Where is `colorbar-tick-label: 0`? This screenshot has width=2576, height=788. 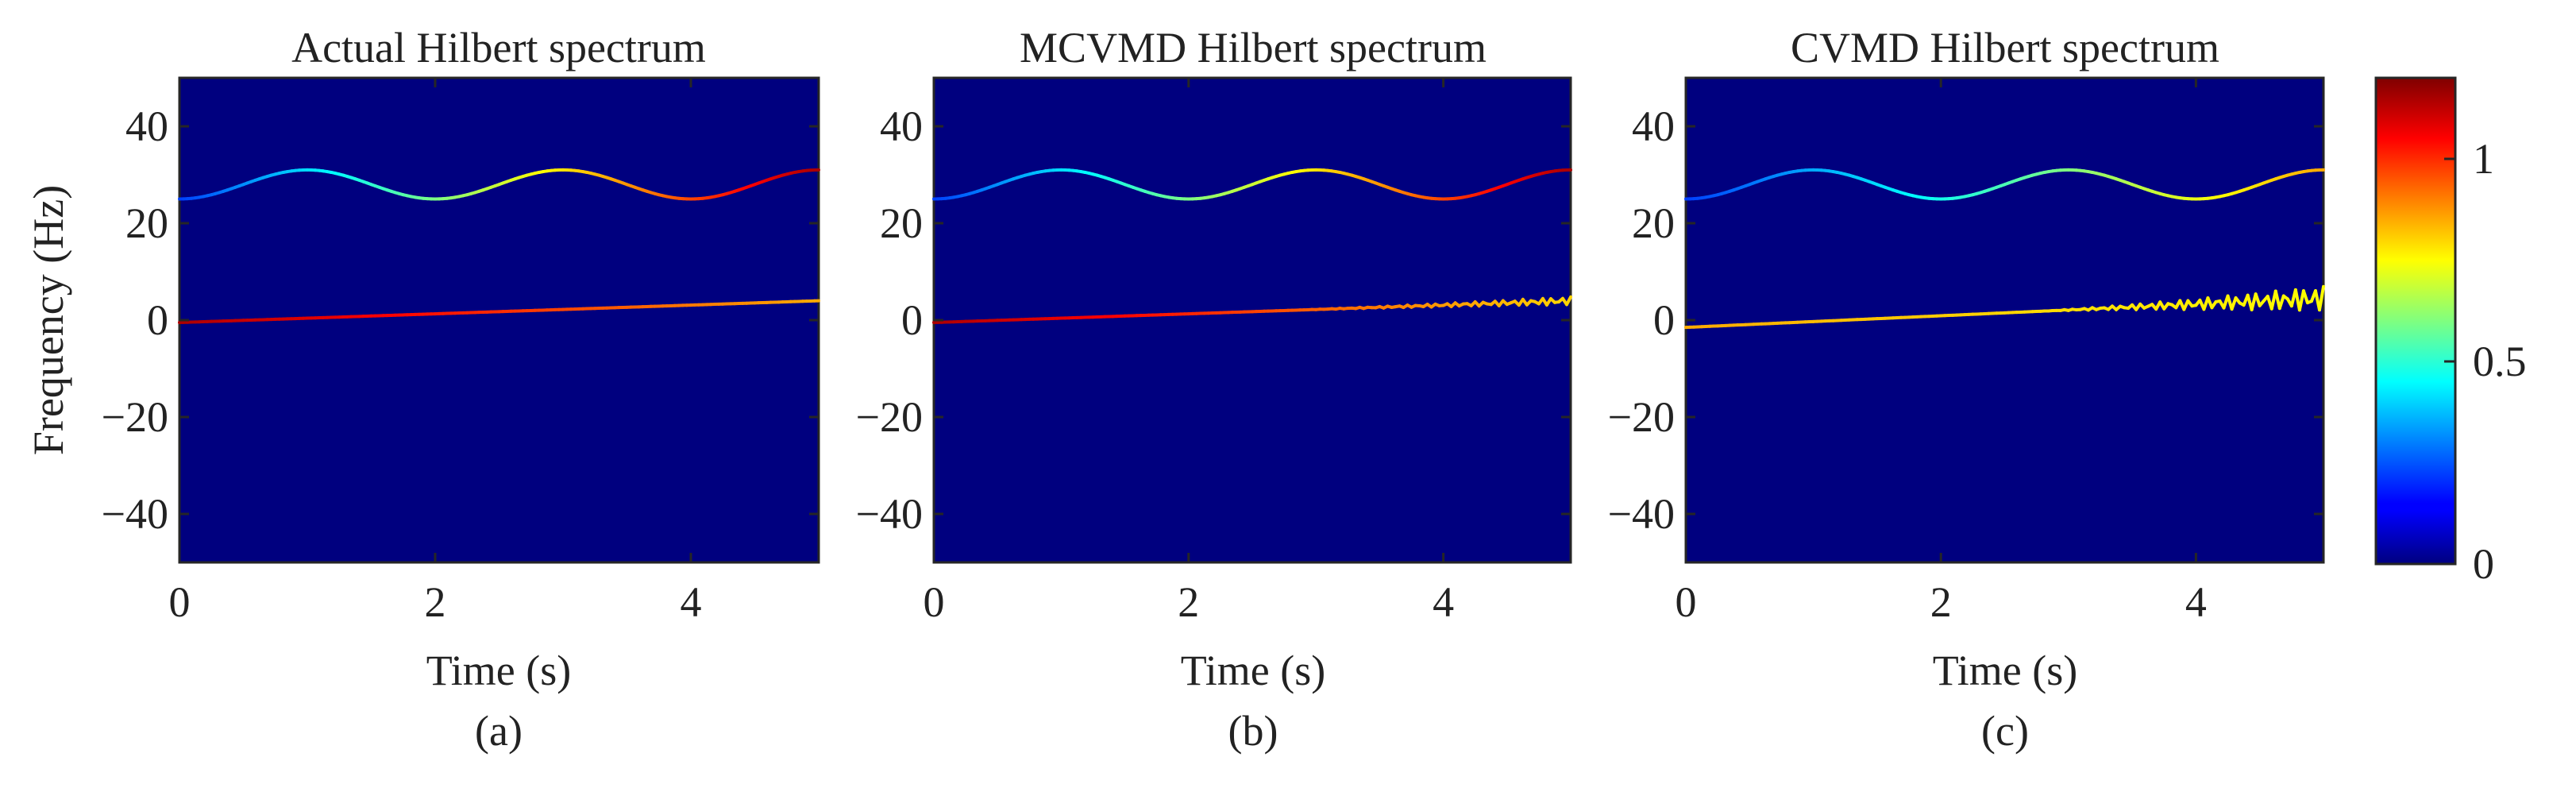 colorbar-tick-label: 0 is located at coordinates (2483, 564).